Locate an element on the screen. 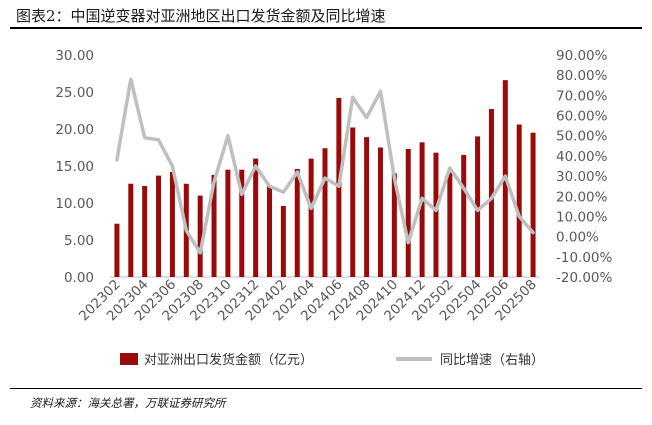 This screenshot has width=652, height=425. legend-item-bar: 对亚洲出口发货金额（亿元） is located at coordinates (216, 358).